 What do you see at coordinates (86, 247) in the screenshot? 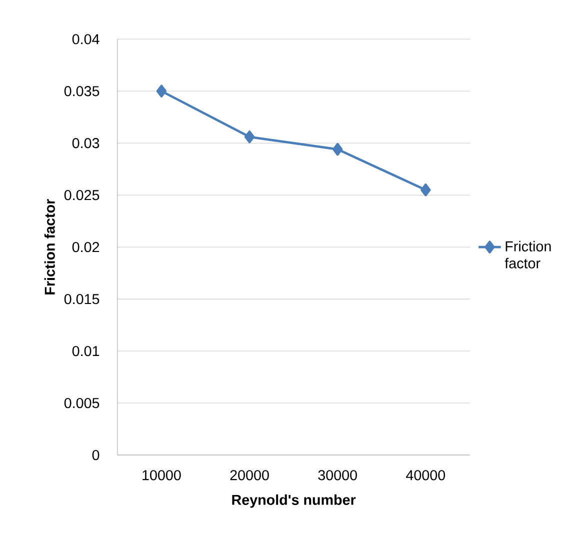
I see `y-tick-label: 0.02` at bounding box center [86, 247].